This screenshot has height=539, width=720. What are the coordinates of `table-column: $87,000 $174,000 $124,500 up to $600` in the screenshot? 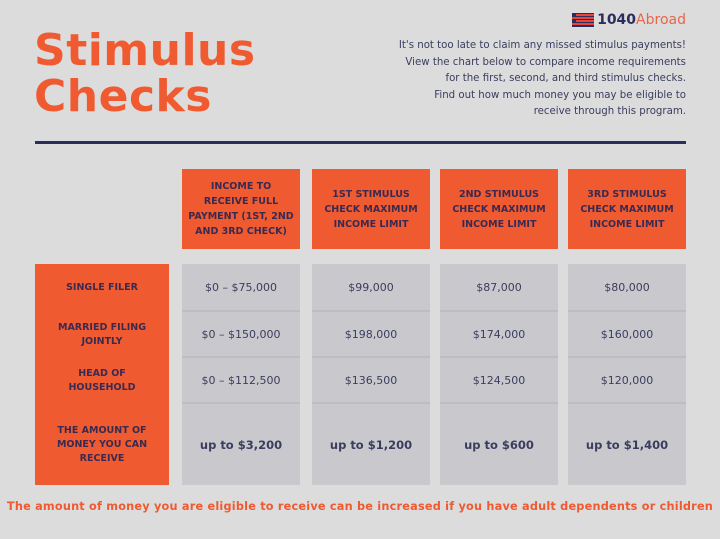 It's located at (499, 374).